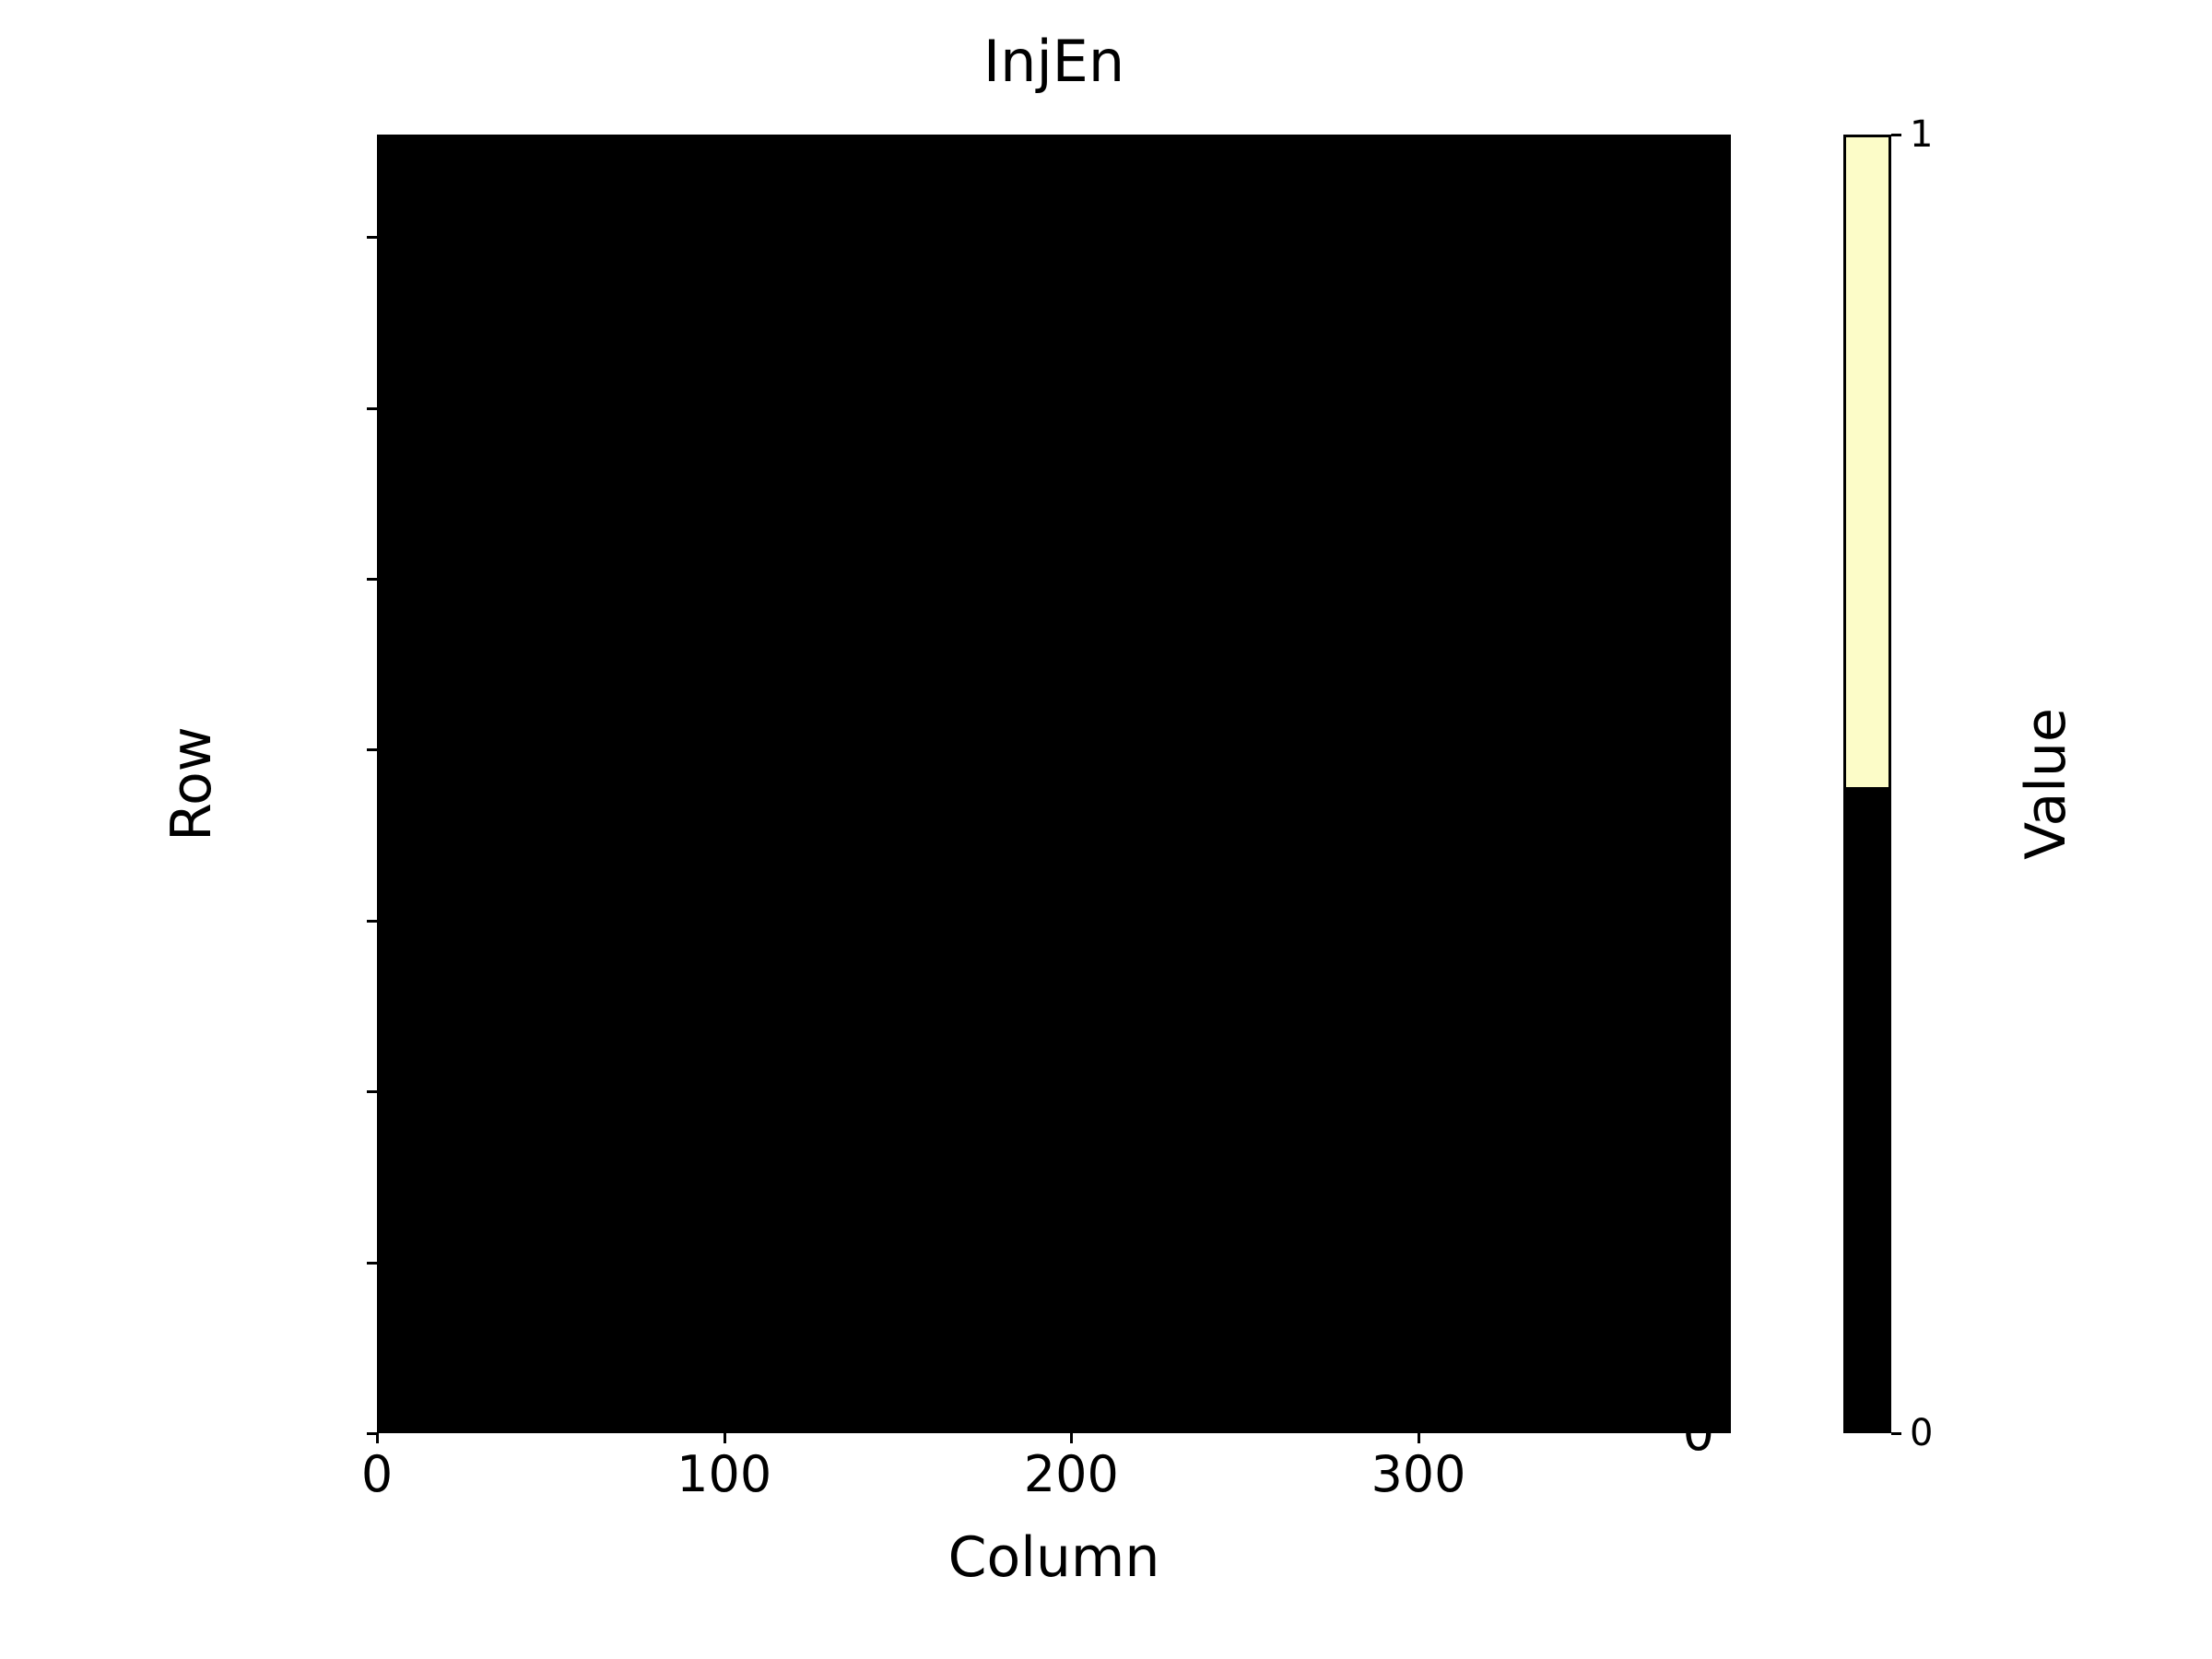 The image size is (2212, 1659). What do you see at coordinates (377, 1474) in the screenshot?
I see `x-tick-label: 0` at bounding box center [377, 1474].